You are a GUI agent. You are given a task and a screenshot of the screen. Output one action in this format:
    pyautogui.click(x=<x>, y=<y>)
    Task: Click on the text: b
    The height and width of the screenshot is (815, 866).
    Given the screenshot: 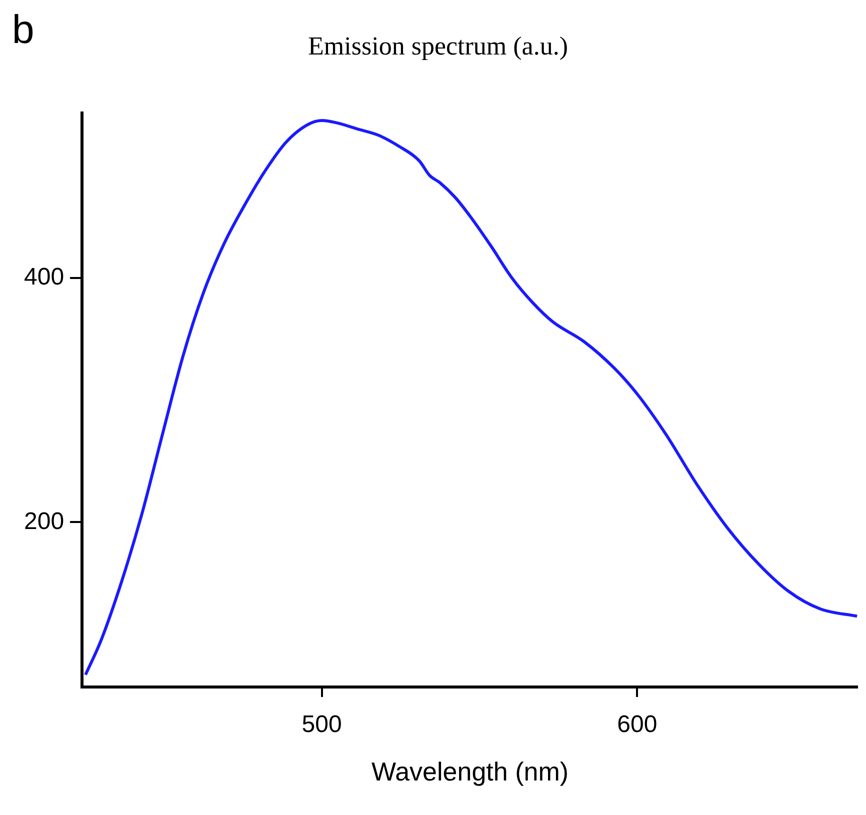 What is the action you would take?
    pyautogui.click(x=23, y=30)
    